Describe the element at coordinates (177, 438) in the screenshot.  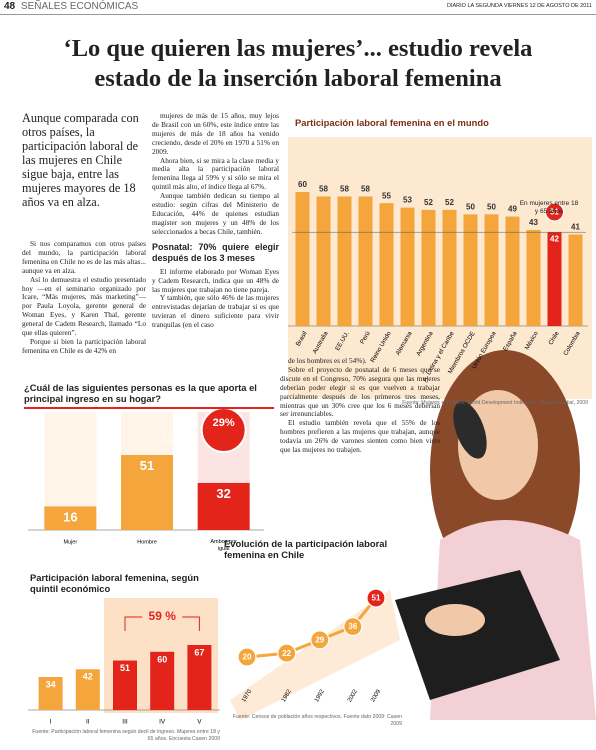
I see `annotation: de los hombres opina lo mismo` at that location.